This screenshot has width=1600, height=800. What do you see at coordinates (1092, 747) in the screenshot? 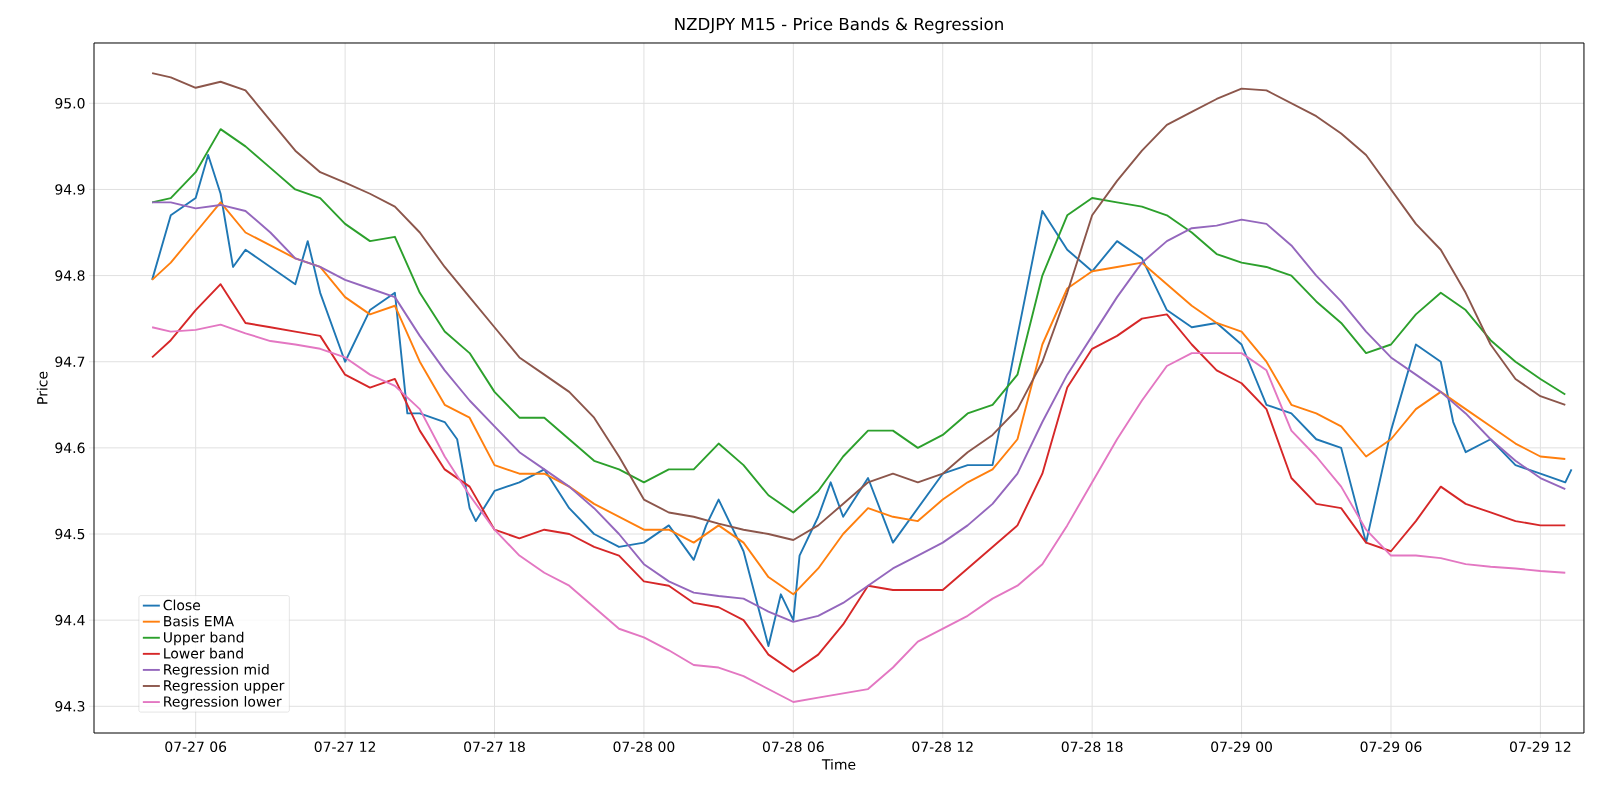
I see `x-tick-label: 07-28 18` at bounding box center [1092, 747].